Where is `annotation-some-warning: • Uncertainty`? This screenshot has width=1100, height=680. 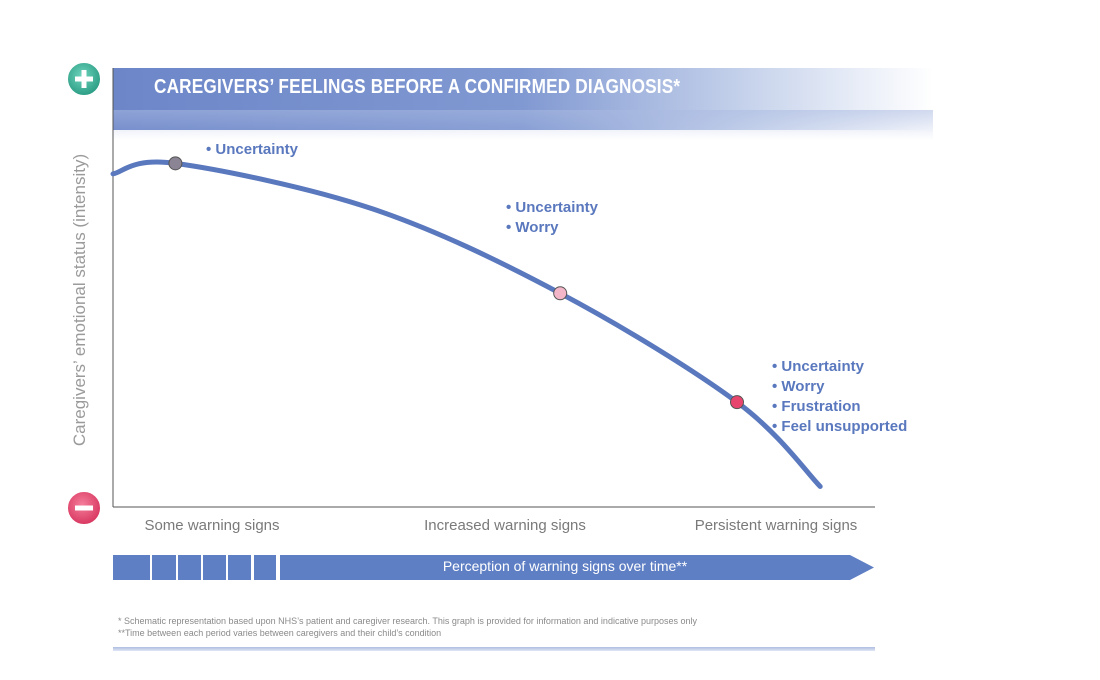
annotation-some-warning: • Uncertainty is located at coordinates (252, 150).